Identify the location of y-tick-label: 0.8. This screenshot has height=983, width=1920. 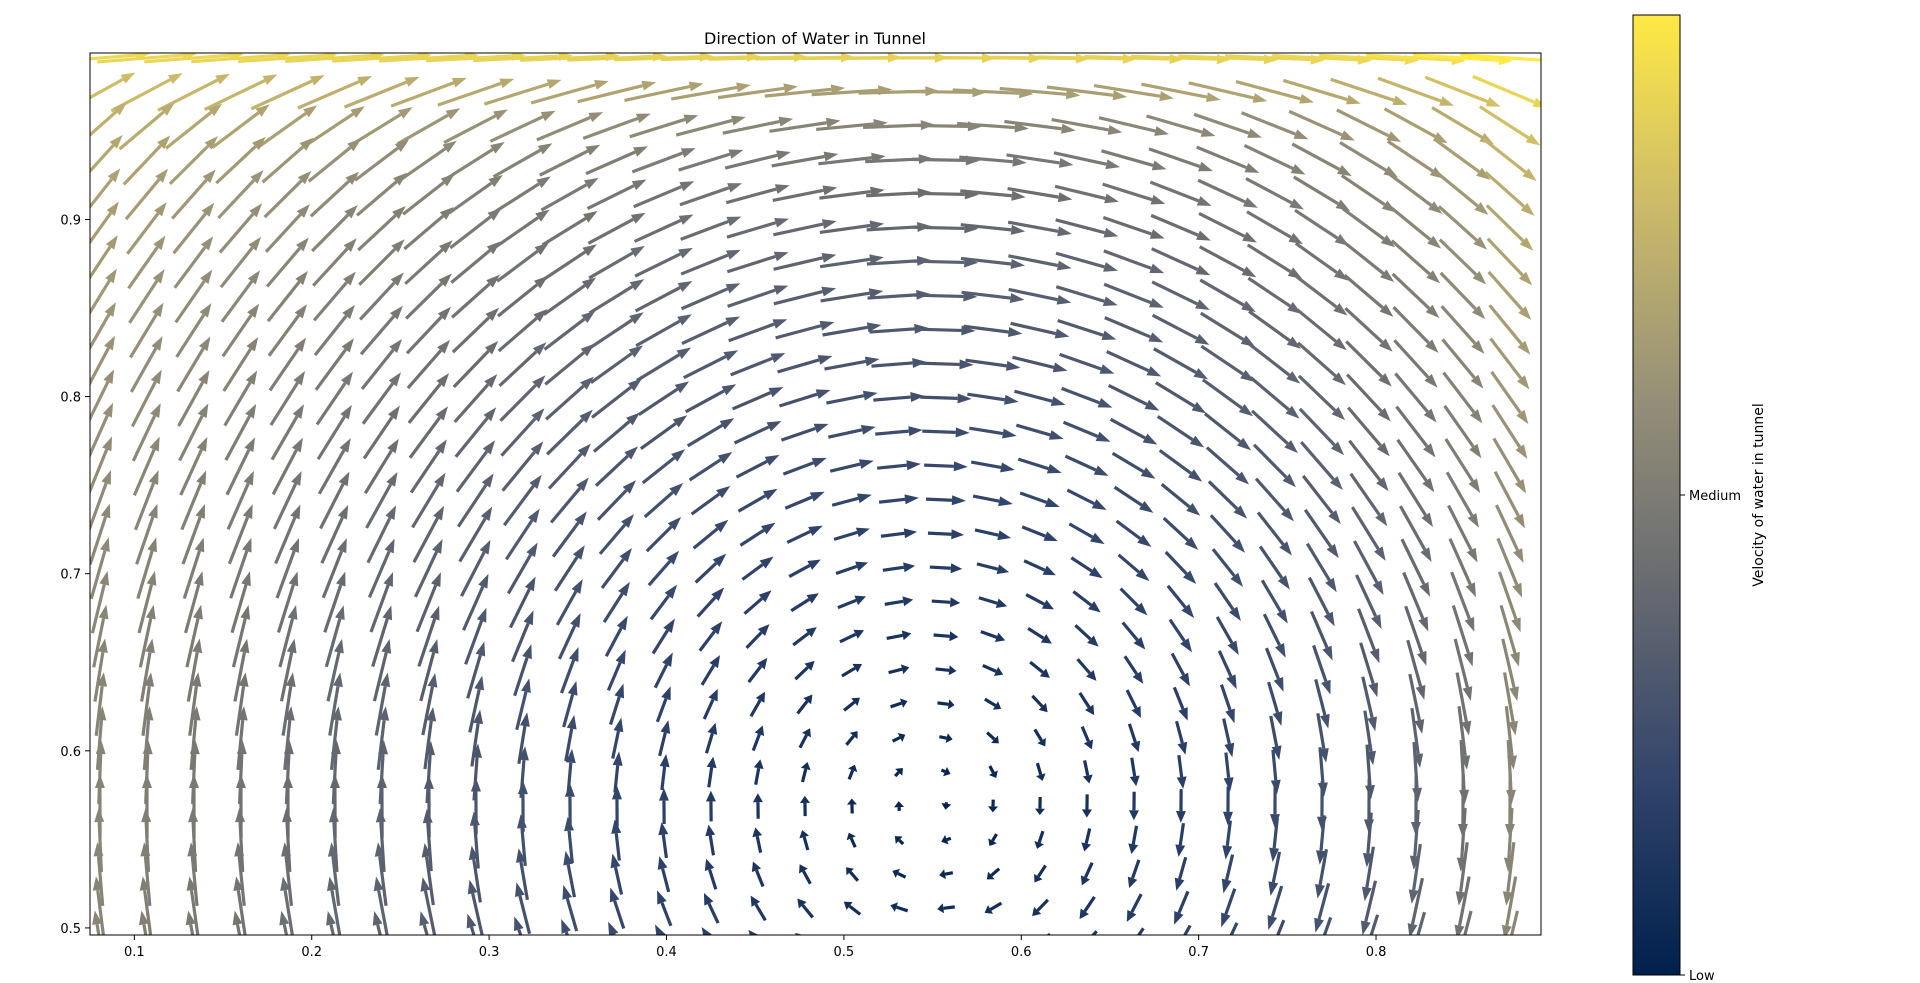
(70, 398).